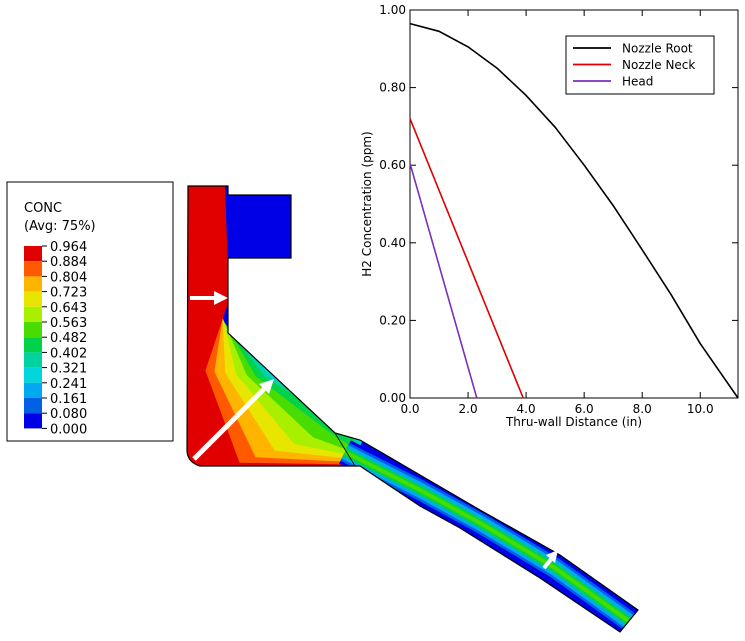 The image size is (745, 641). I want to click on y-tick-label: 0.20, so click(392, 320).